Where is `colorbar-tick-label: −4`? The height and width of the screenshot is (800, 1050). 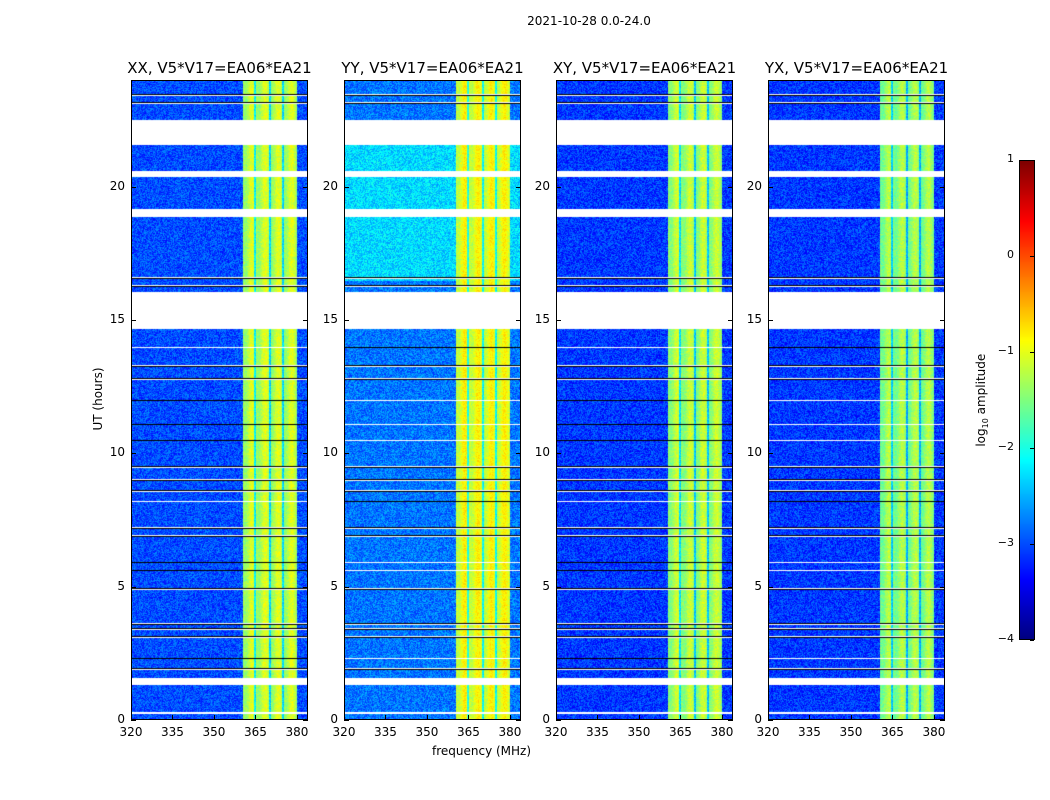 colorbar-tick-label: −4 is located at coordinates (1005, 638).